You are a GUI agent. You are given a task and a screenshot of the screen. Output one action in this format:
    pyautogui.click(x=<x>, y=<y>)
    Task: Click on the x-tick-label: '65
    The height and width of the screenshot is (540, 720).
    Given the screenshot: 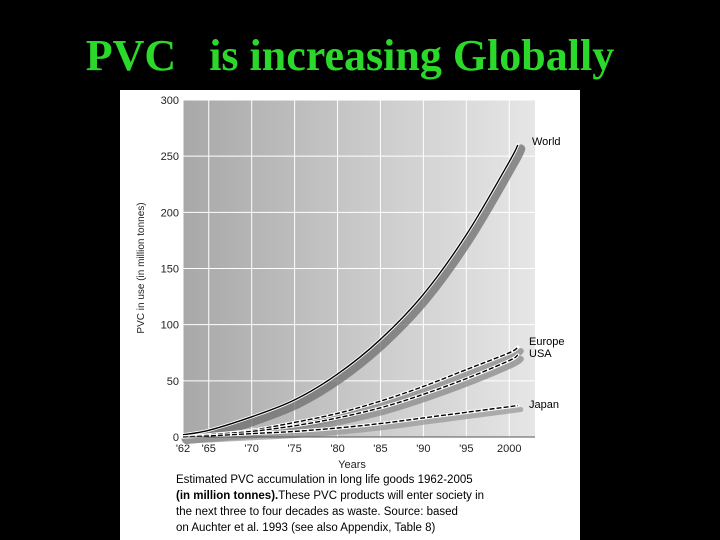 What is the action you would take?
    pyautogui.click(x=209, y=449)
    